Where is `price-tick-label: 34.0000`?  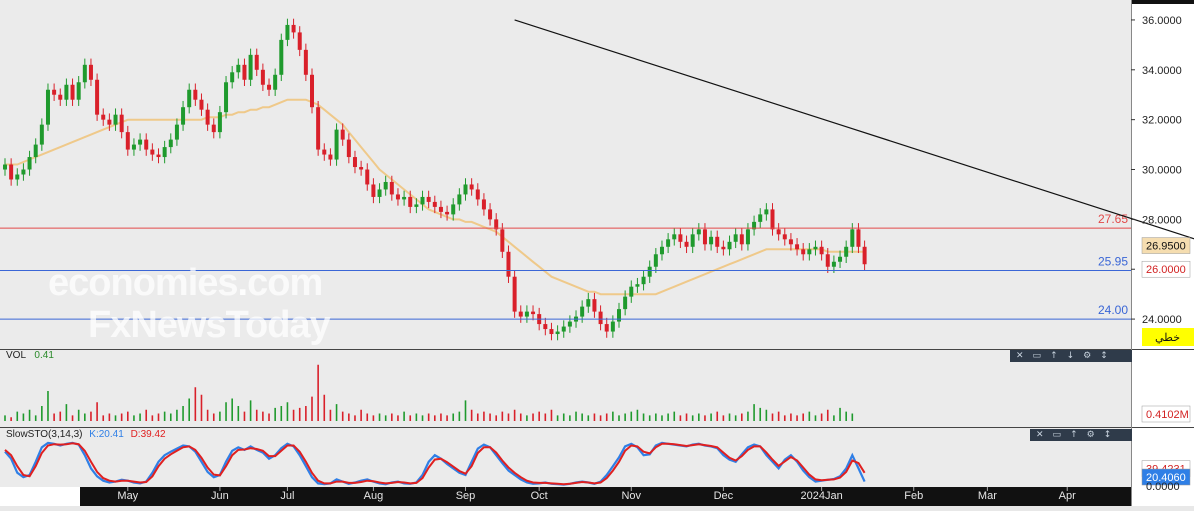 price-tick-label: 34.0000 is located at coordinates (1162, 71).